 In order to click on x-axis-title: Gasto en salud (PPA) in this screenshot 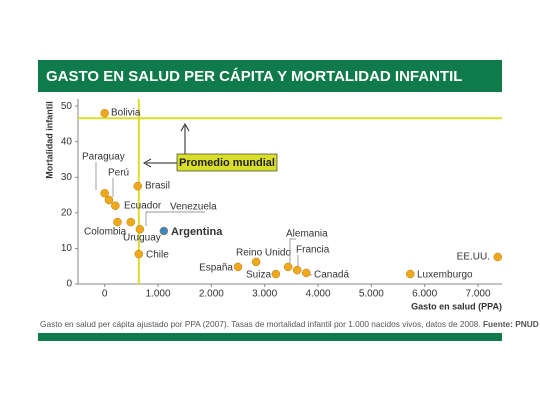, I will do `click(456, 306)`.